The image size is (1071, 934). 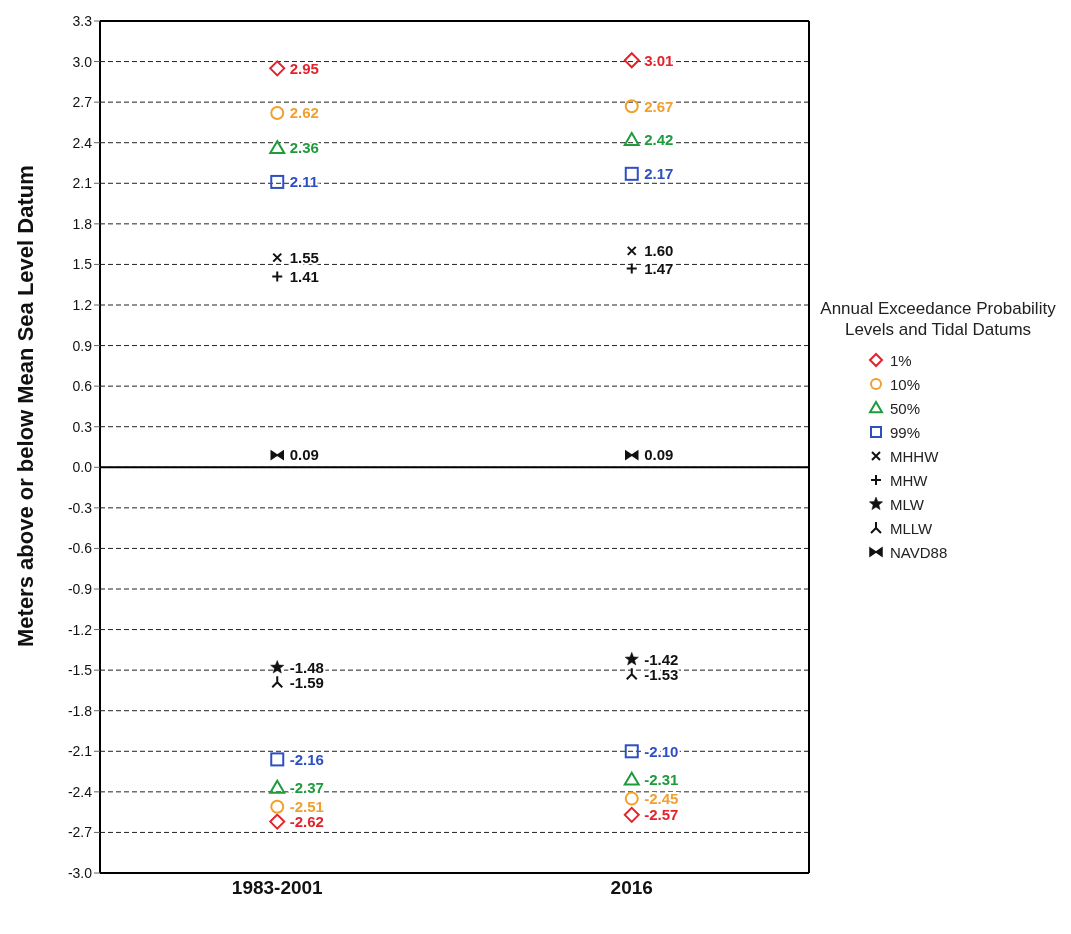 I want to click on legend-title: Annual Exceedance Probability Levels and Tidal Datums, so click(x=938, y=319).